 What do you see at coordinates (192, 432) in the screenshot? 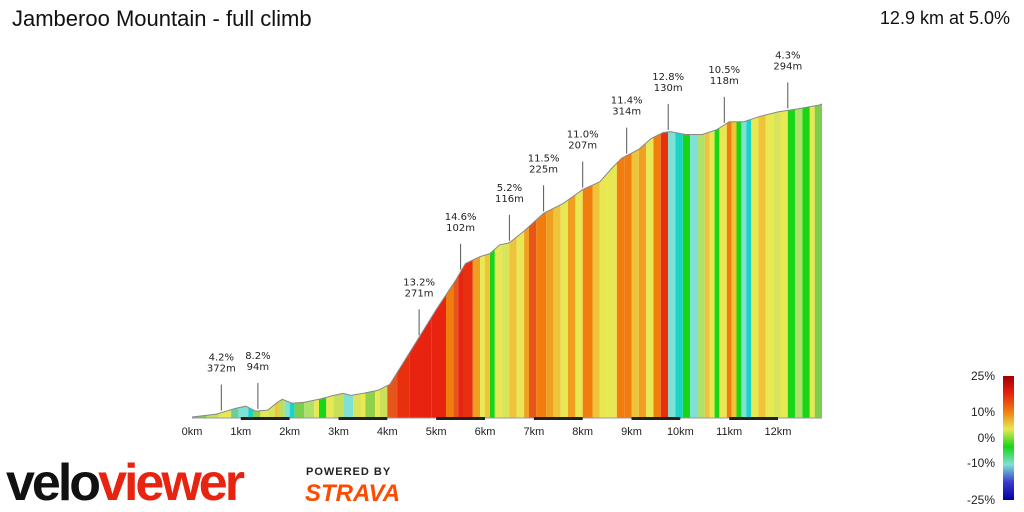
I see `x-tick-label: 0km` at bounding box center [192, 432].